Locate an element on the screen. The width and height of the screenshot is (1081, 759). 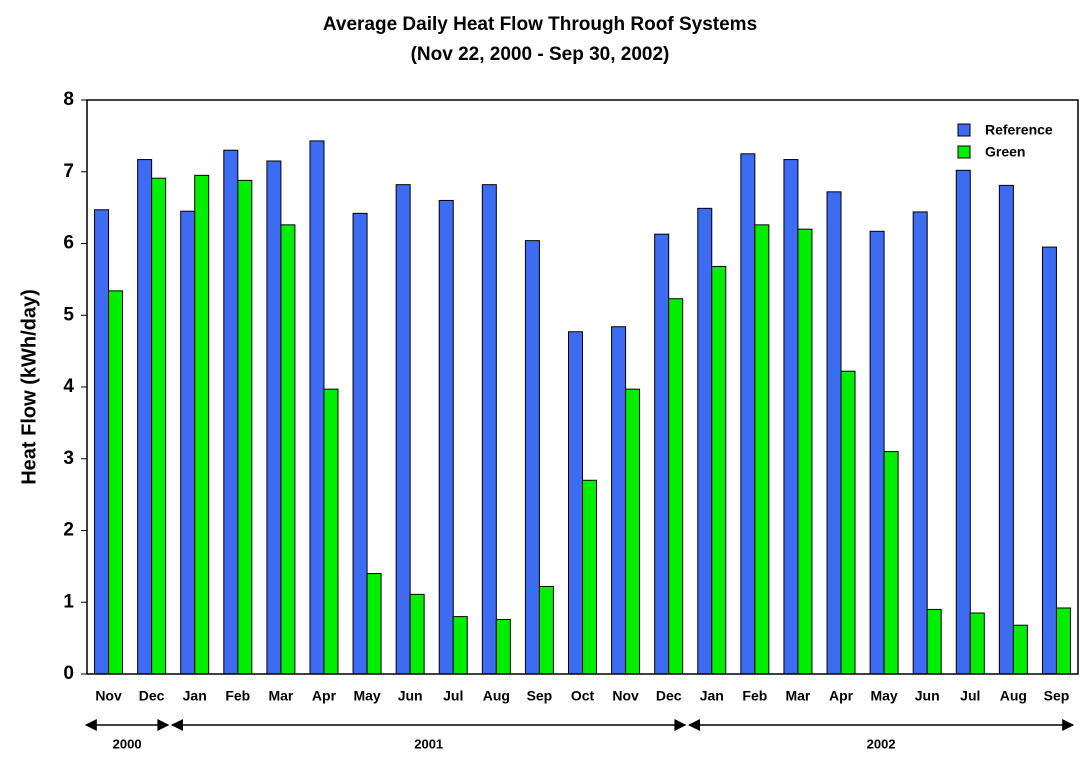
y-tick-label: 2 is located at coordinates (68, 530).